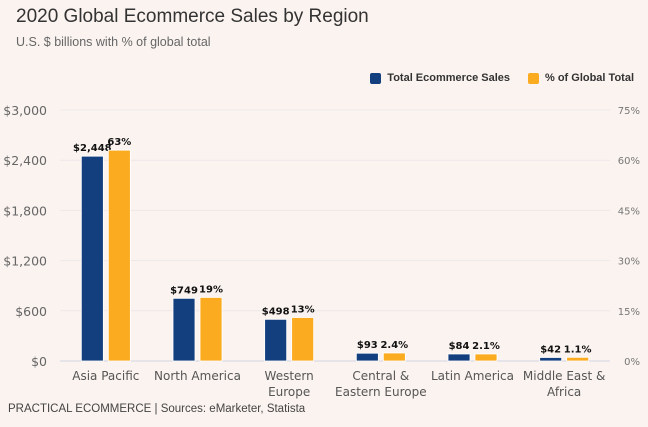 This screenshot has height=427, width=648. Describe the element at coordinates (459, 346) in the screenshot. I see `data-label: $84` at that location.